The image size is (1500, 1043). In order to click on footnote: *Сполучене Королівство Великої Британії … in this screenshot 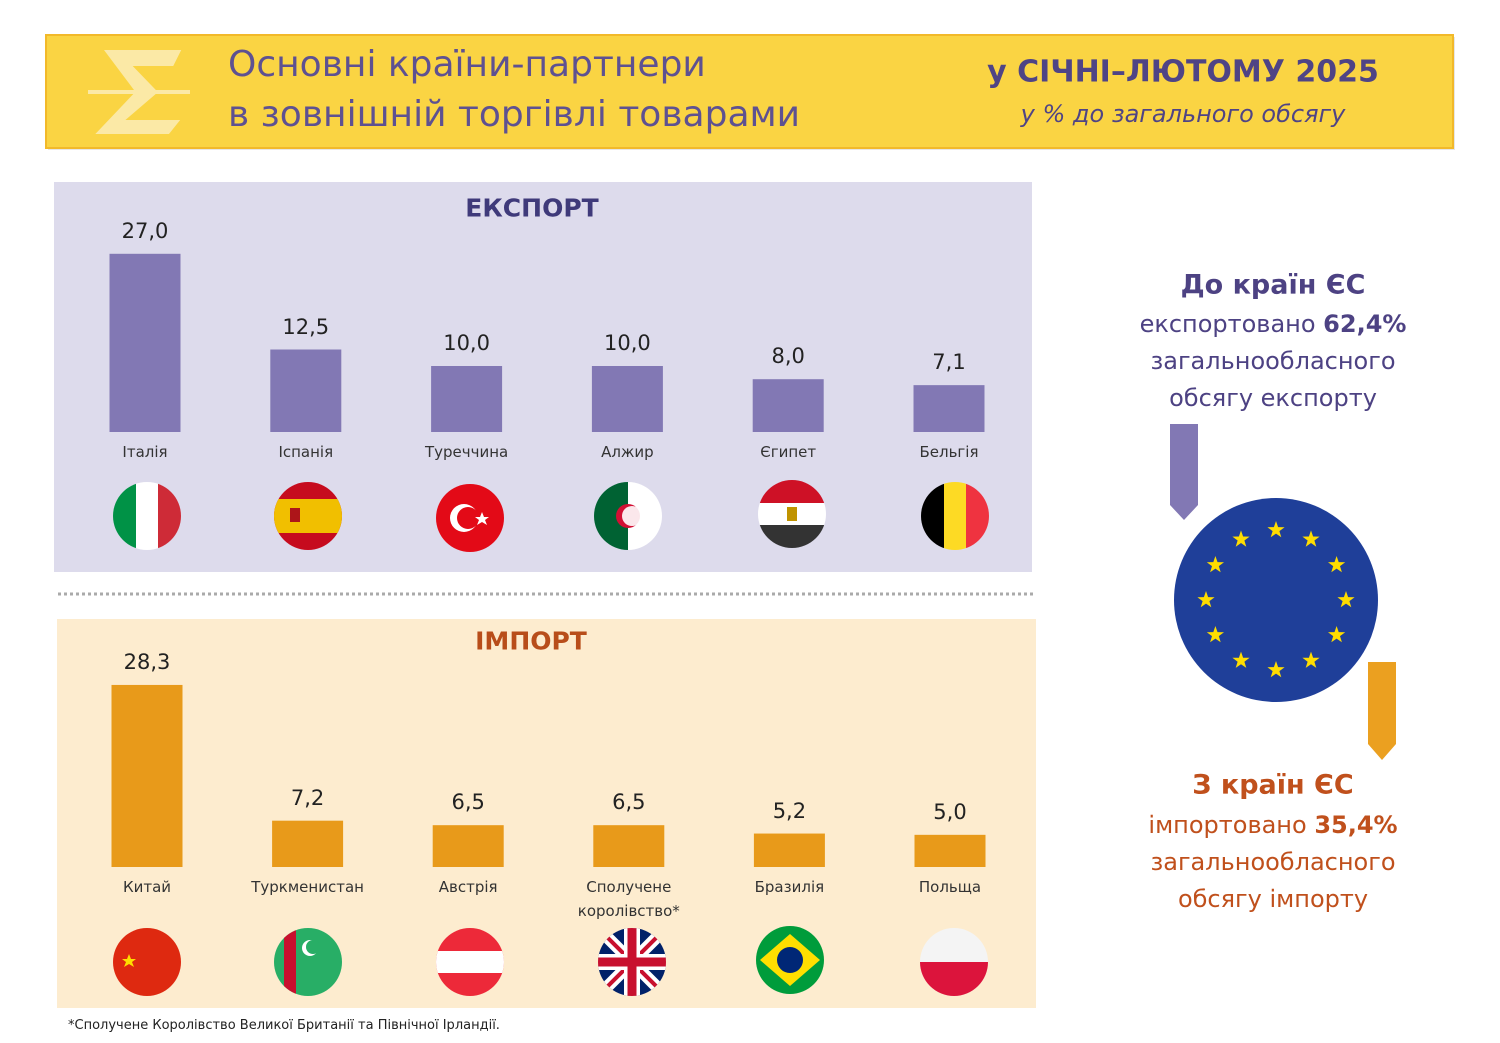, I will do `click(284, 1025)`.